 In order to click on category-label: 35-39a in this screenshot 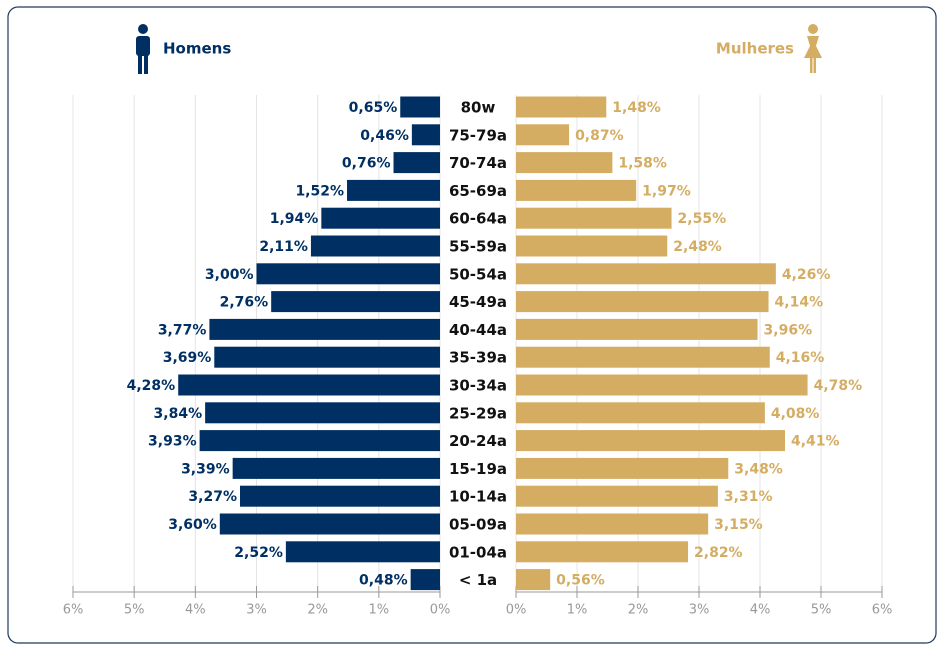, I will do `click(478, 358)`.